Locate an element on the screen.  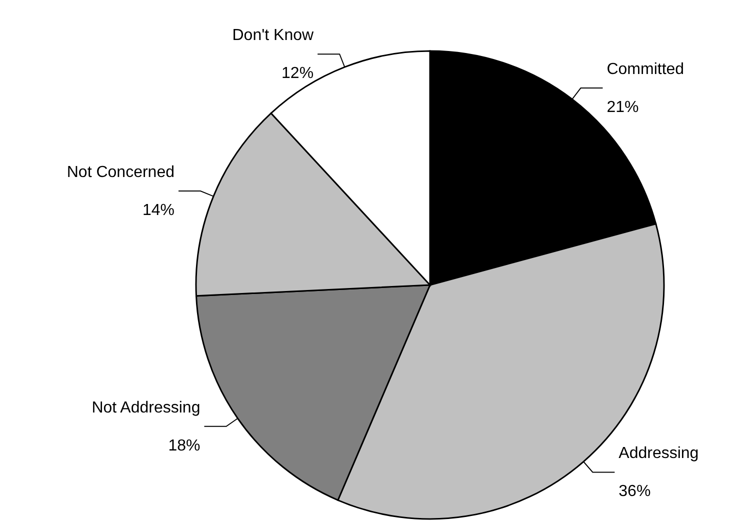
slice-label: Addressing is located at coordinates (658, 453).